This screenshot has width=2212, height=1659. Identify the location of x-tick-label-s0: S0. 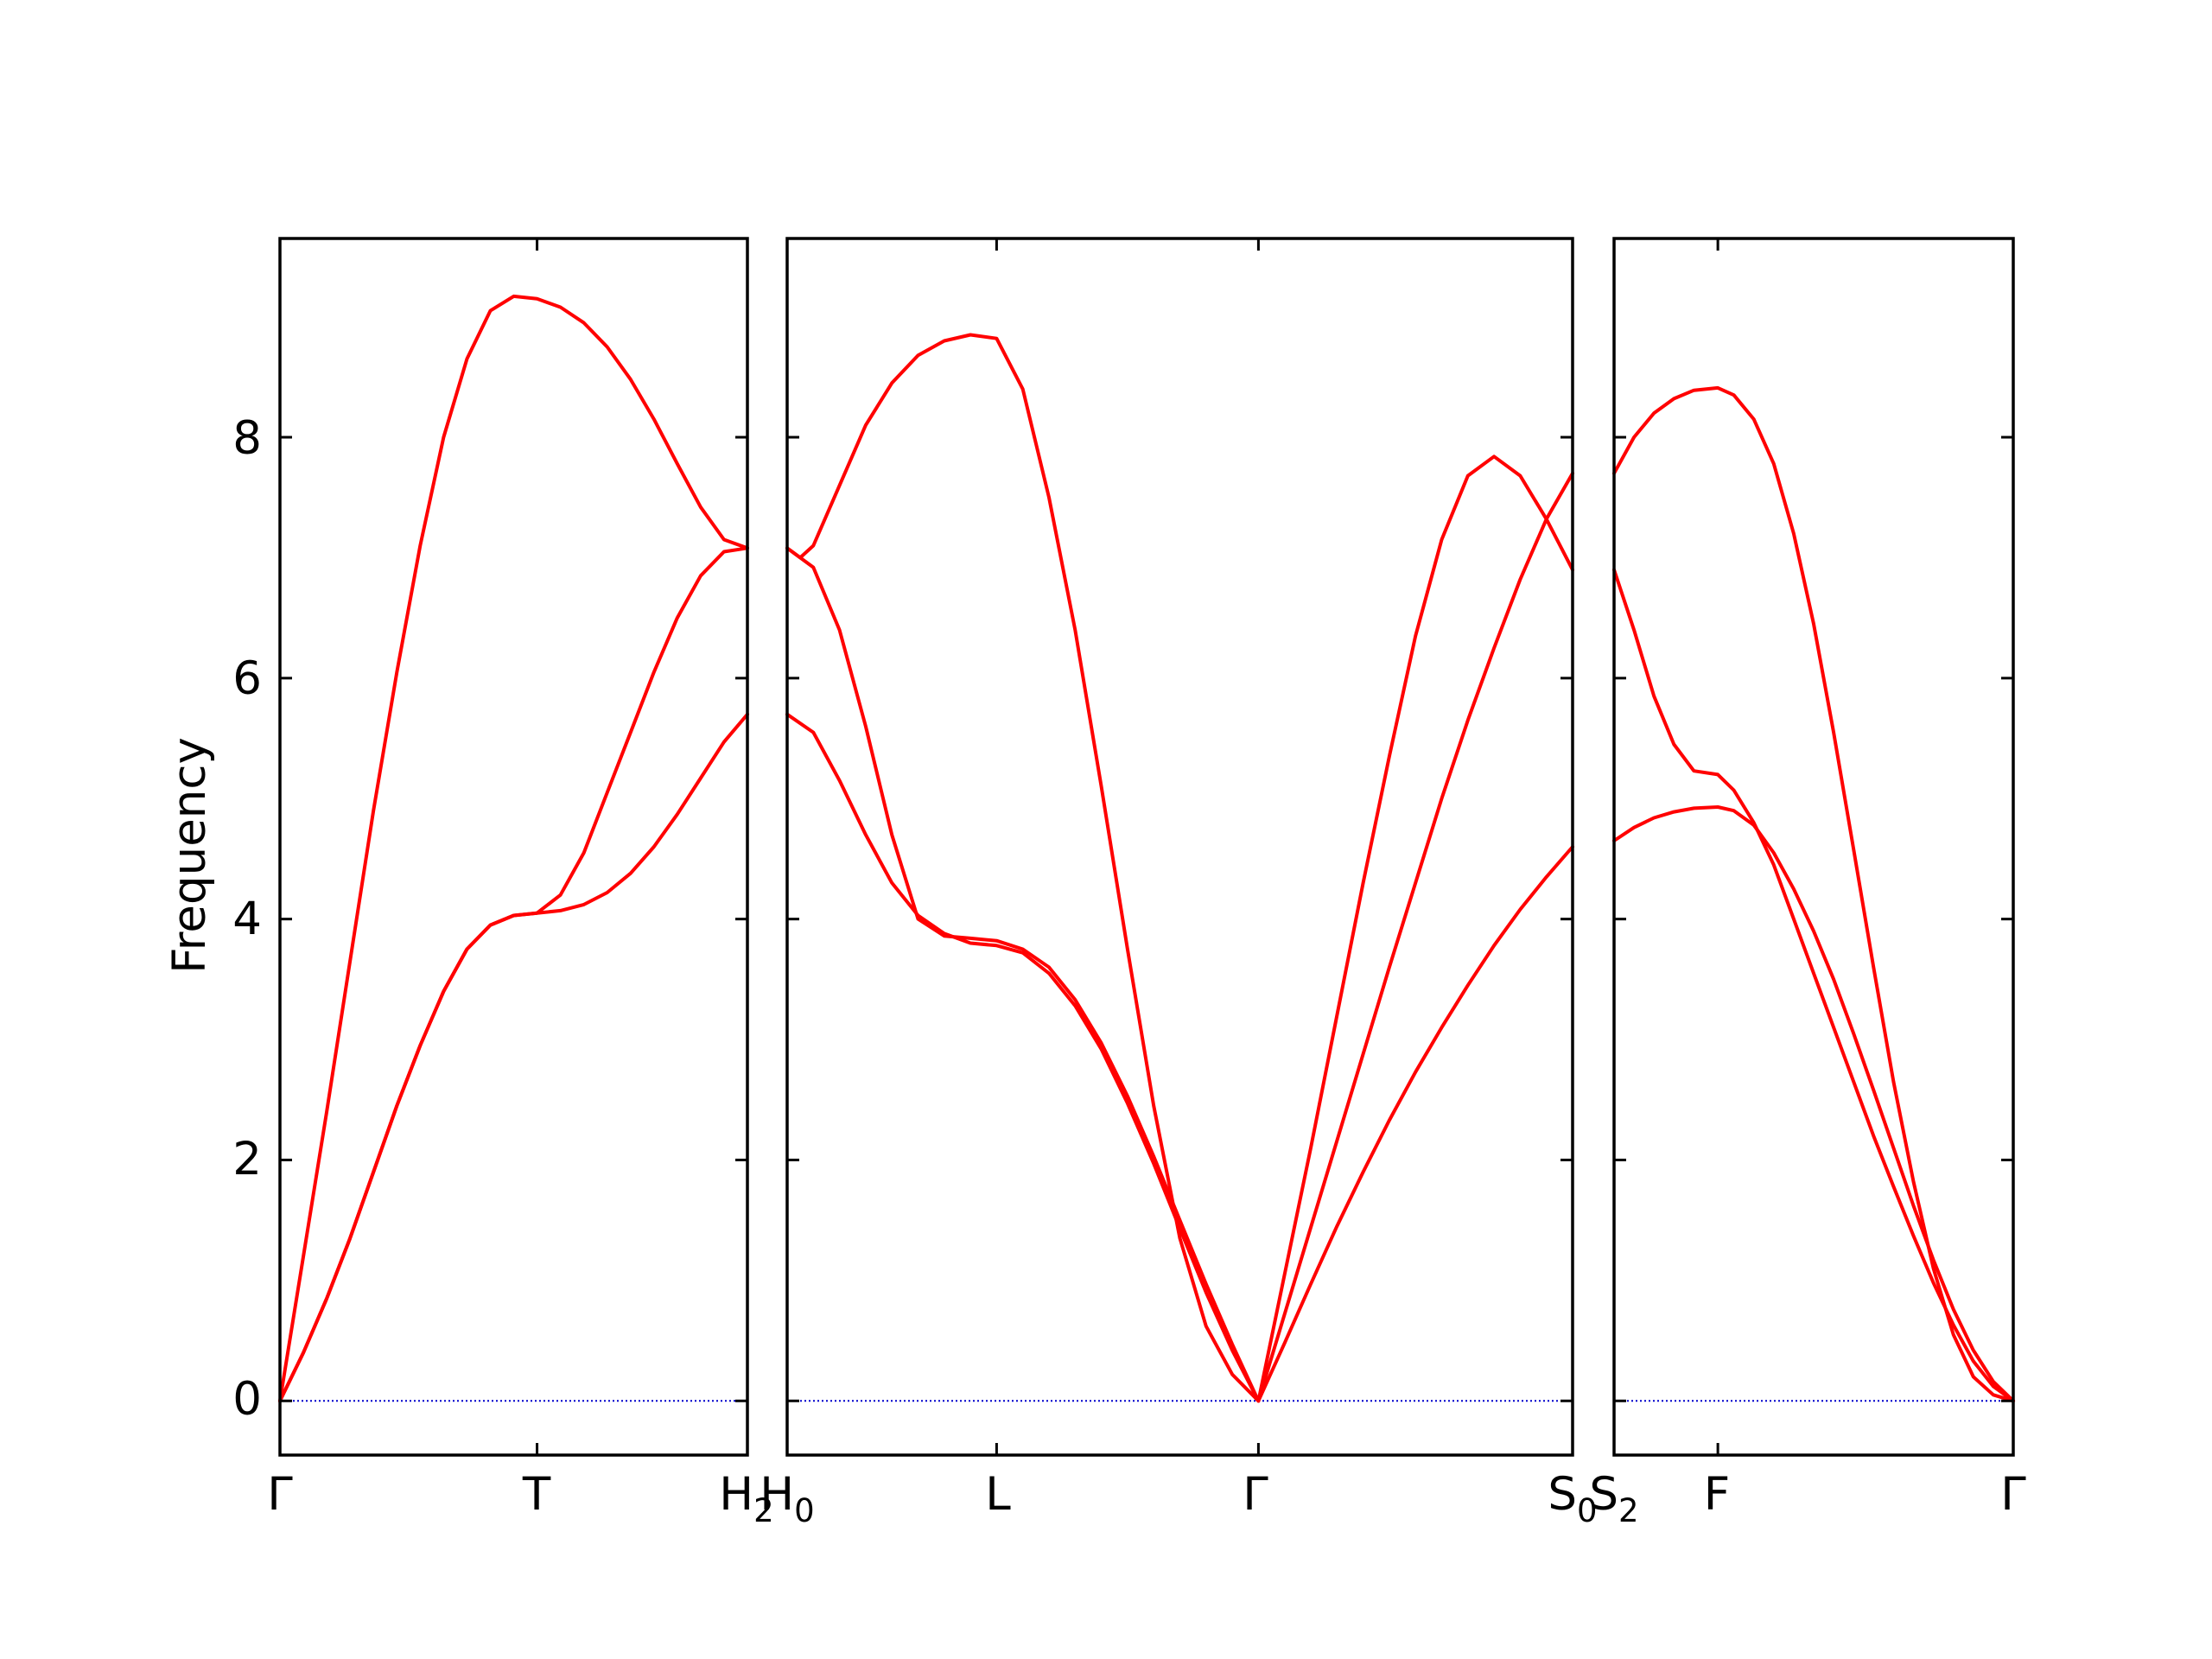
(1572, 1498).